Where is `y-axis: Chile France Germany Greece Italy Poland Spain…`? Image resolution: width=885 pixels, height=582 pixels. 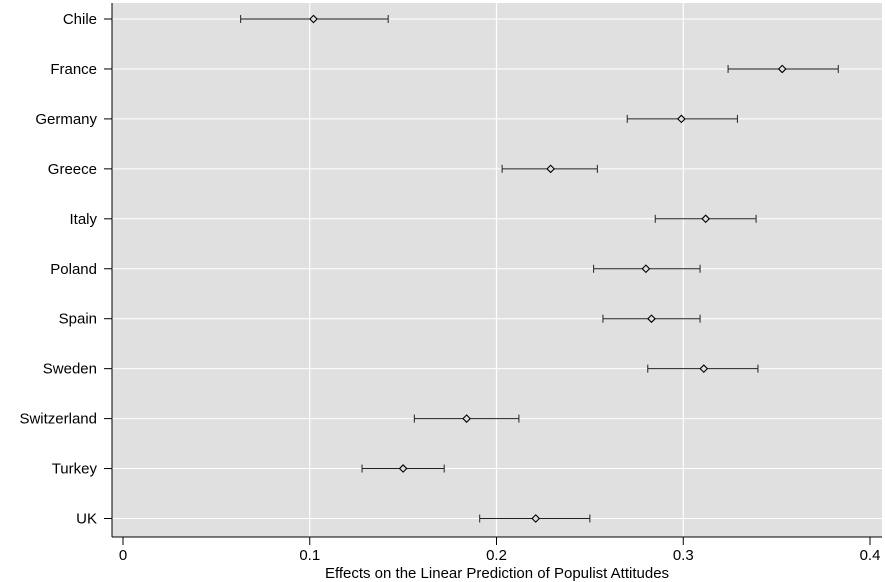 y-axis: Chile France Germany Greece Italy Poland Spain… is located at coordinates (66, 270).